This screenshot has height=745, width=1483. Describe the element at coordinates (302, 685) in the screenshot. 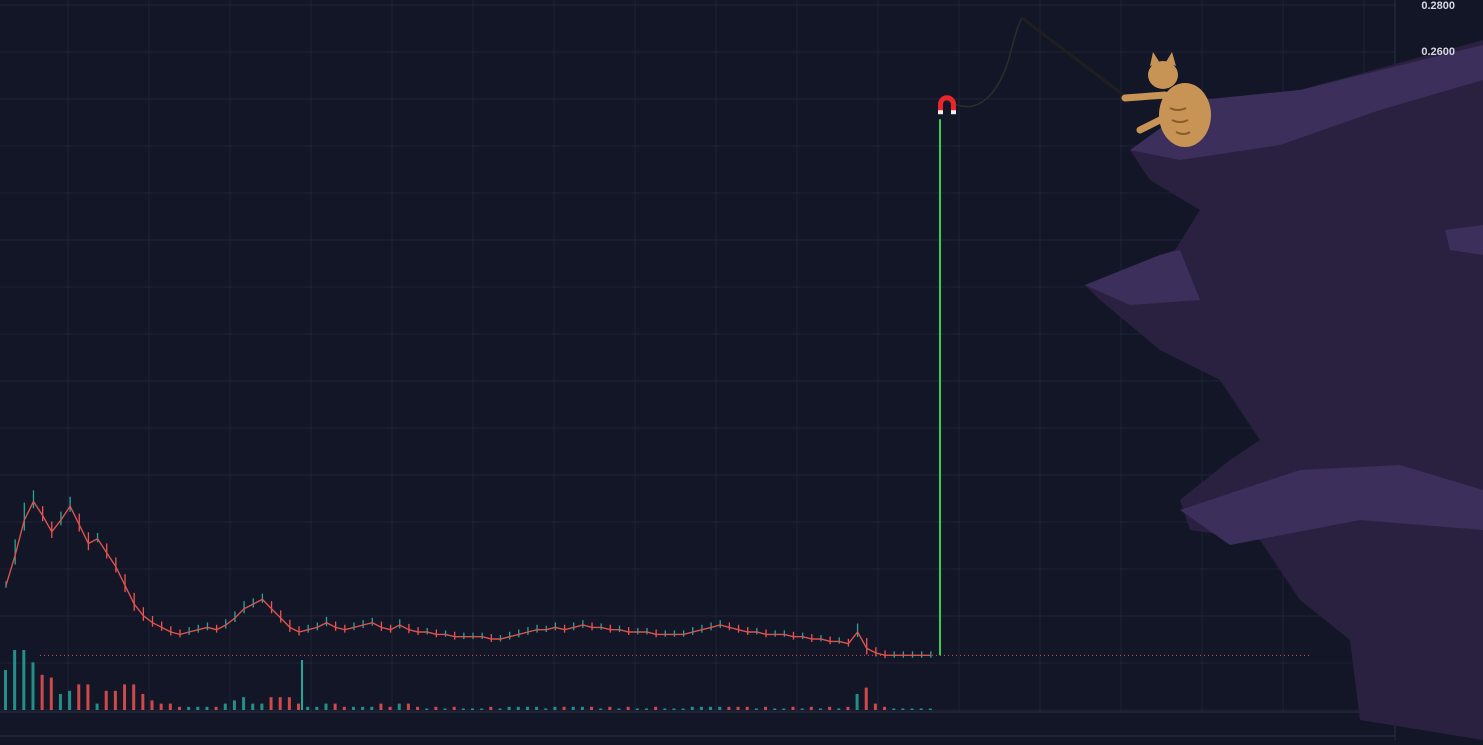

I see `volume-spike-bar` at that location.